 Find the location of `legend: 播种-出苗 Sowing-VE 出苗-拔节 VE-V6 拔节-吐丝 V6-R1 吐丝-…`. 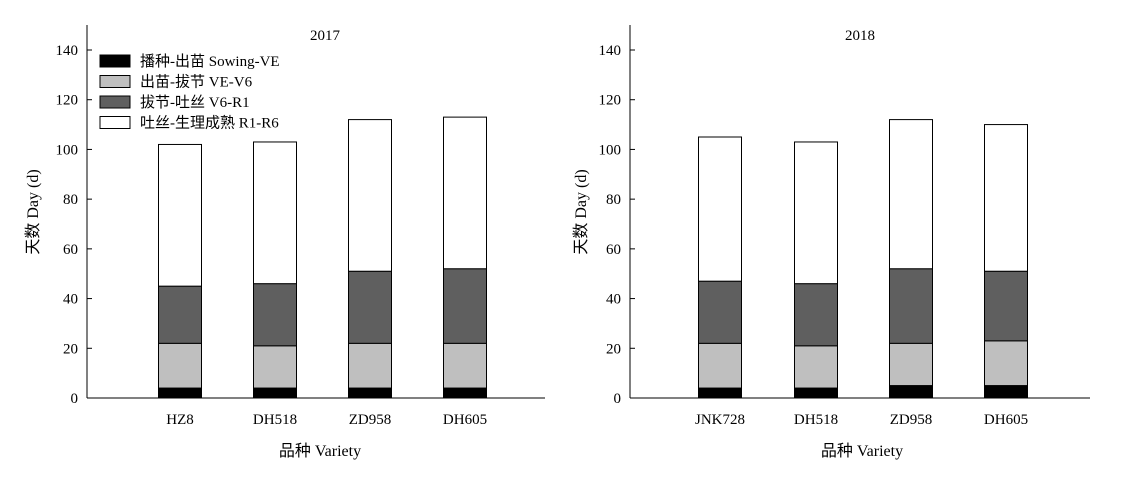

legend: 播种-出苗 Sowing-VE 出苗-拔节 VE-V6 拔节-吐丝 V6-R1 吐丝-… is located at coordinates (189, 92).